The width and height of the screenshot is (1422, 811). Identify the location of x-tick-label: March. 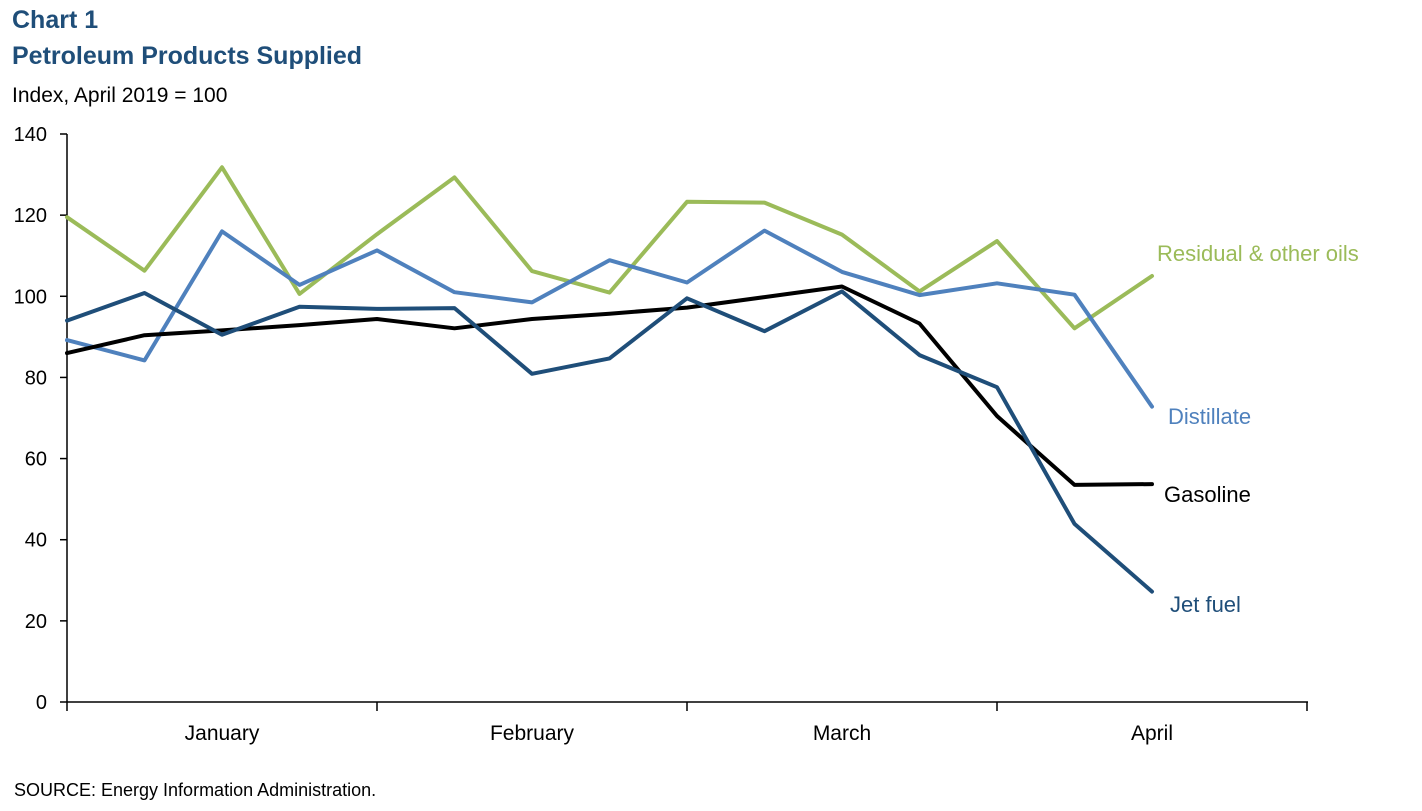
(842, 733).